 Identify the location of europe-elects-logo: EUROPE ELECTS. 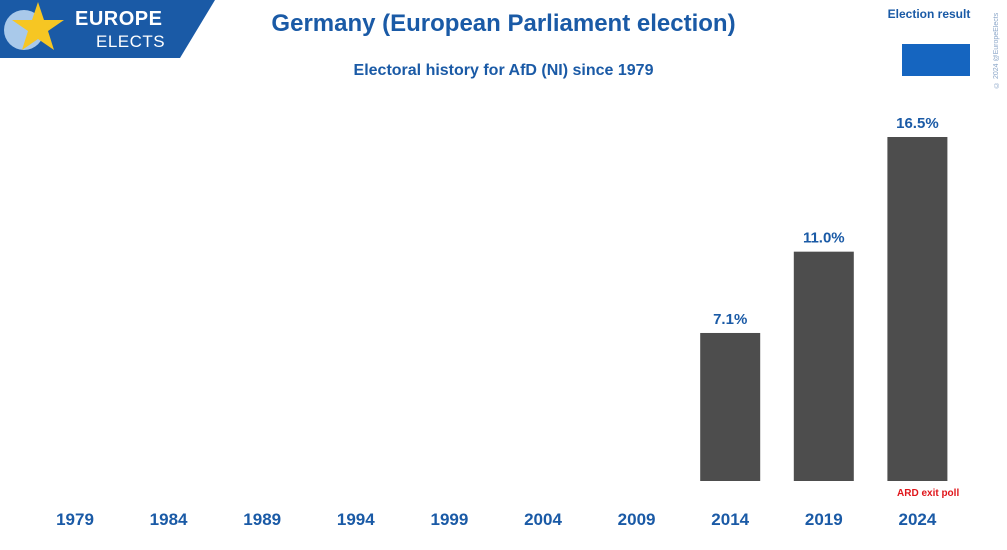
(107, 29).